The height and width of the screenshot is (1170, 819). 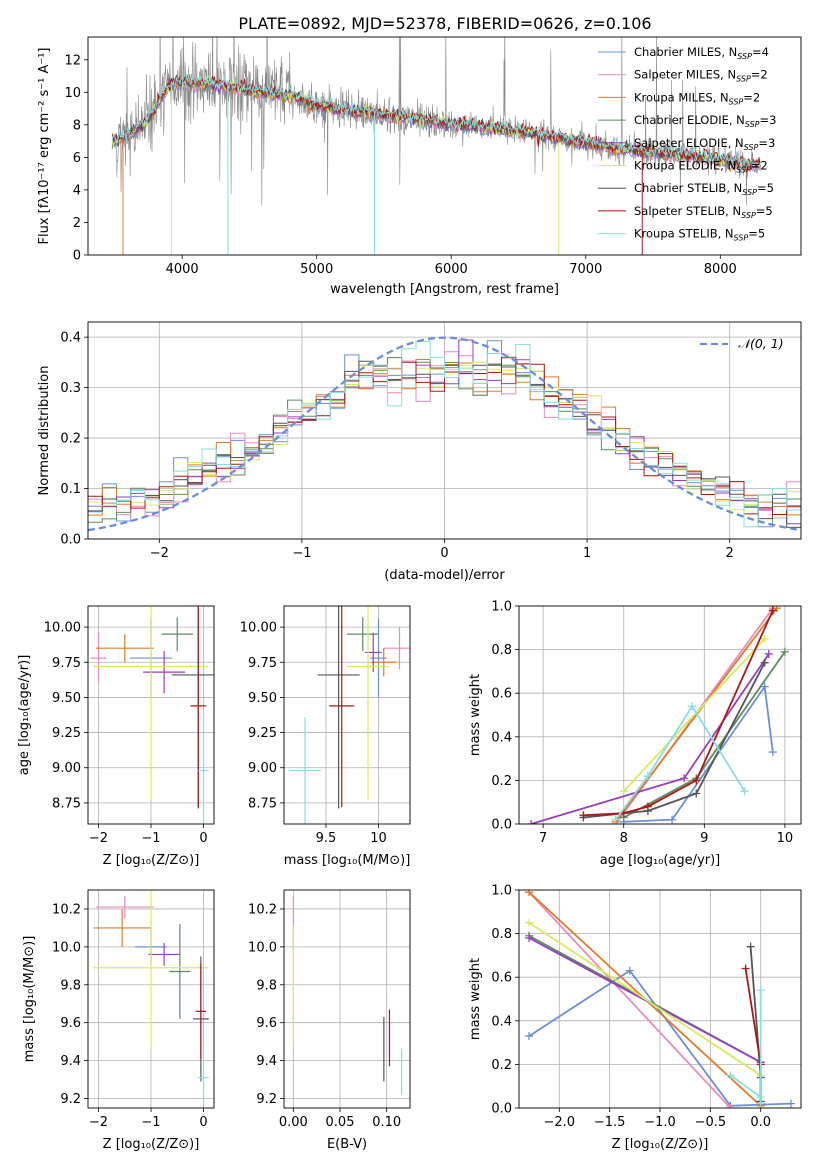 What do you see at coordinates (70, 1023) in the screenshot?
I see `y-tick-label: 9.6` at bounding box center [70, 1023].